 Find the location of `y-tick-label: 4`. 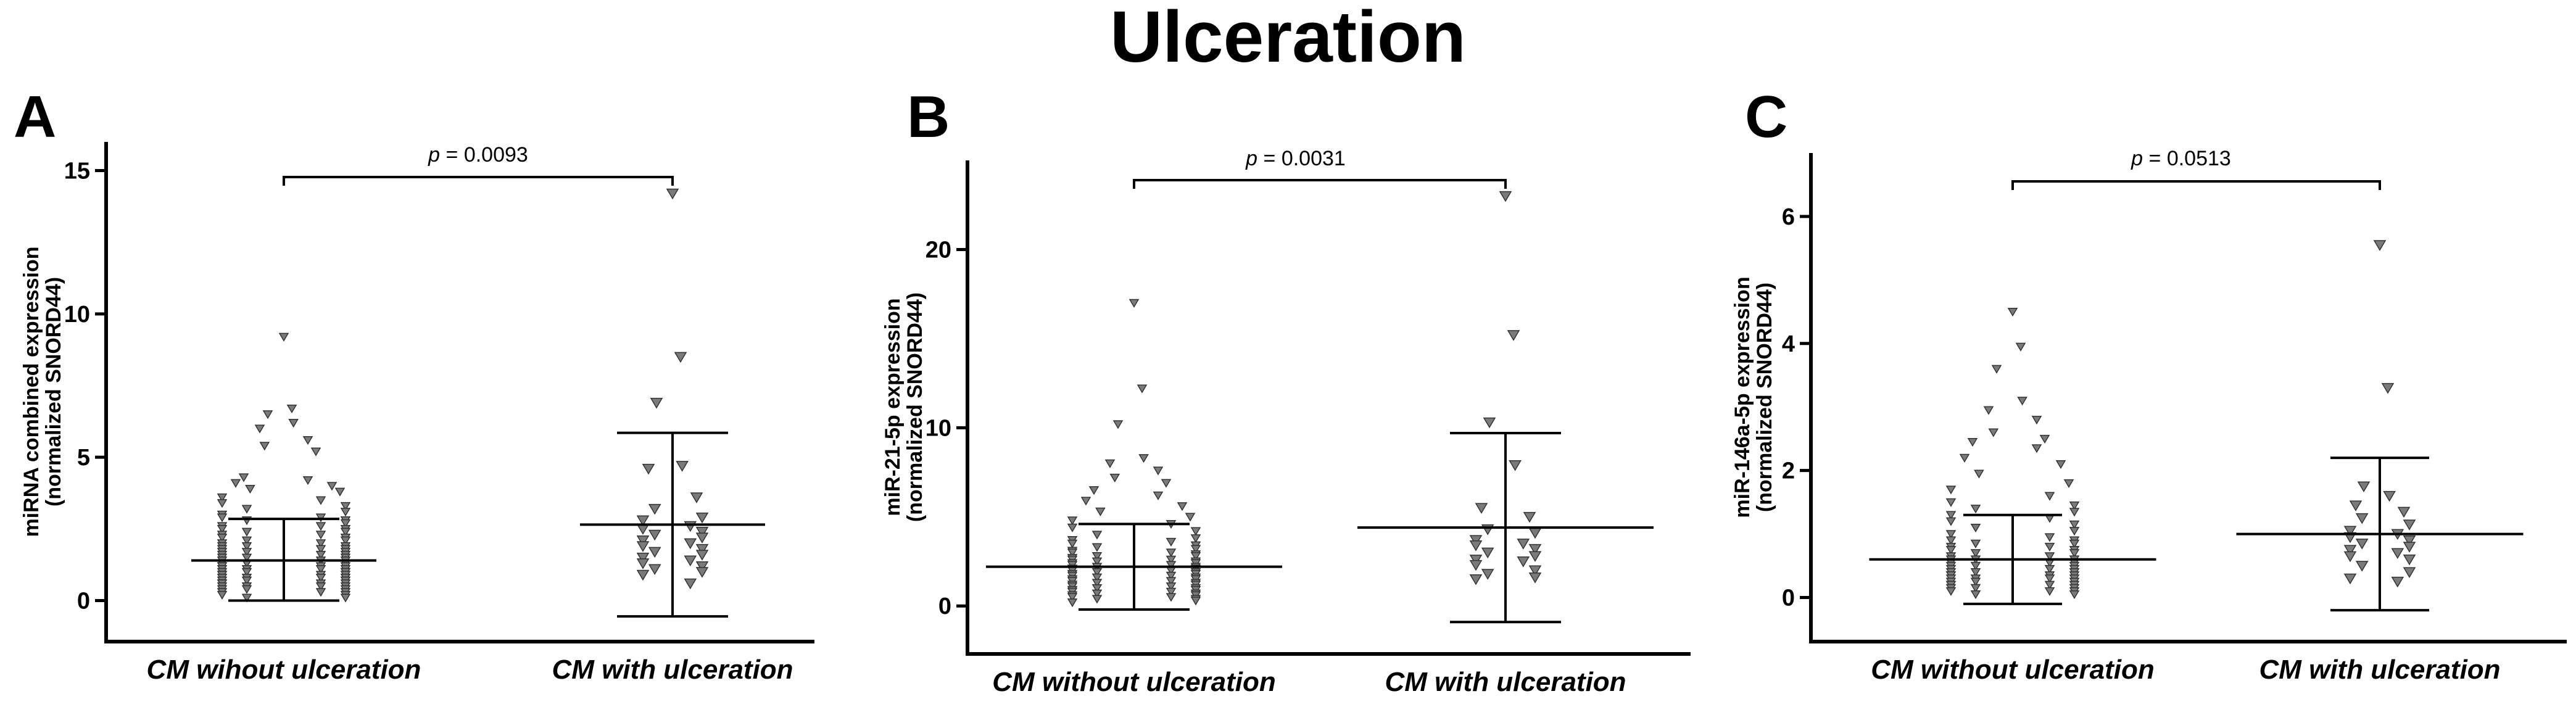

y-tick-label: 4 is located at coordinates (1789, 344).